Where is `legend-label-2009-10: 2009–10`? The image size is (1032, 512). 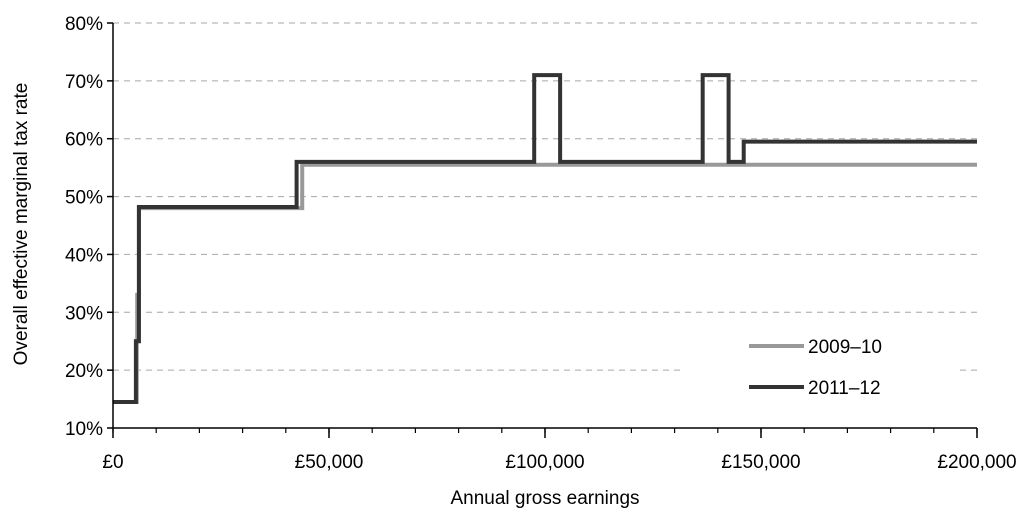 legend-label-2009-10: 2009–10 is located at coordinates (845, 347).